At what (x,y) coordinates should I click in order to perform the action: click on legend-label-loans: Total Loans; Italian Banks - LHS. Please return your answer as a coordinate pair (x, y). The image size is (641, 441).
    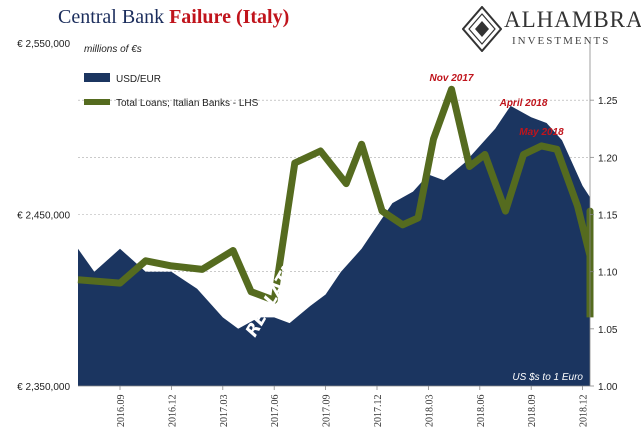
    Looking at the image, I should click on (187, 103).